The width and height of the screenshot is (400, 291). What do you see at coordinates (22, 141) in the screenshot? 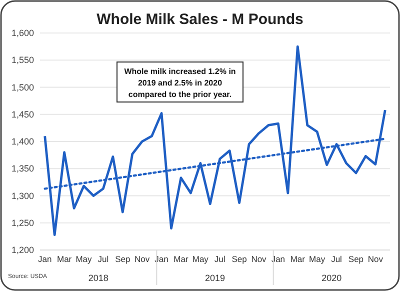
I see `y-tick-label: 1,400` at bounding box center [22, 141].